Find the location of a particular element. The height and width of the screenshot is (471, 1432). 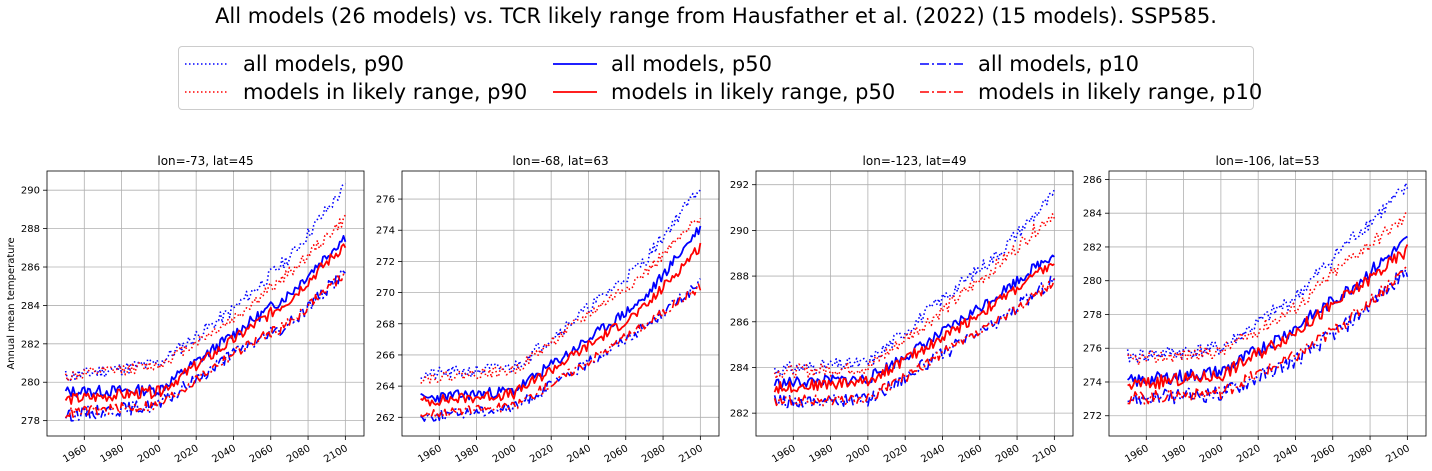

legend-item: models in likely range, p50 is located at coordinates (724, 92).